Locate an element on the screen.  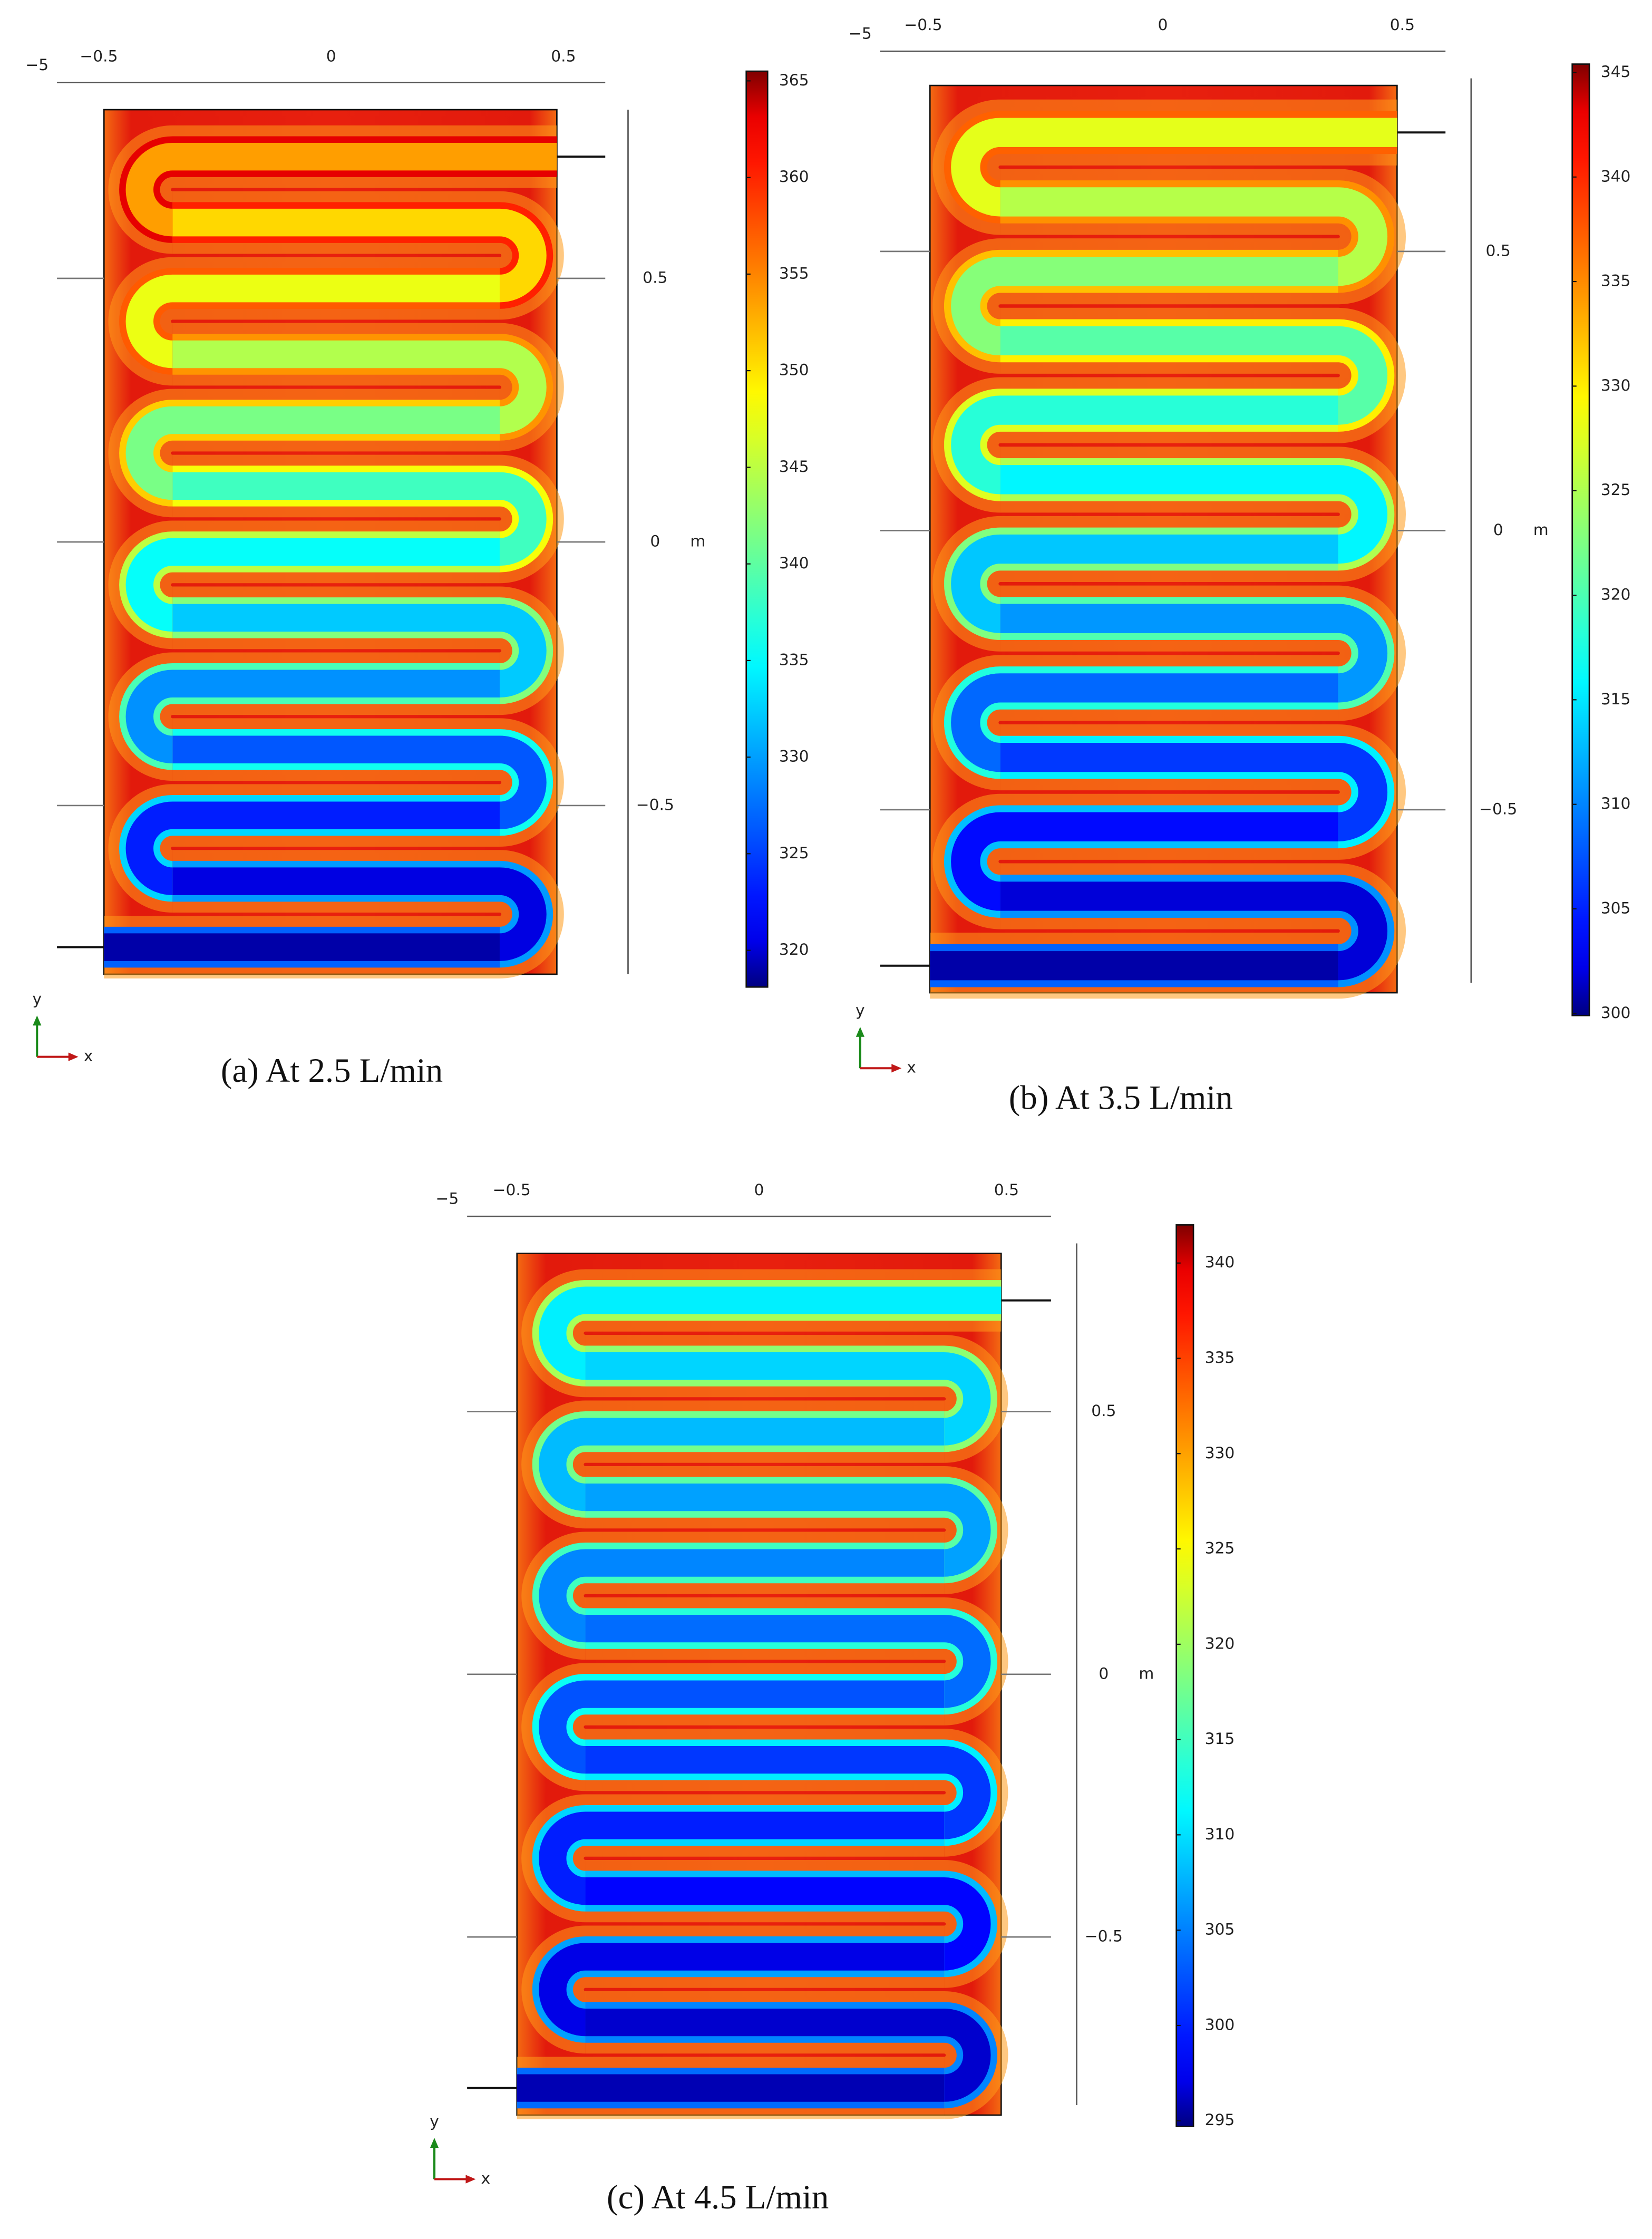
caption: (a) At 2.5 L/min is located at coordinates (332, 1071).